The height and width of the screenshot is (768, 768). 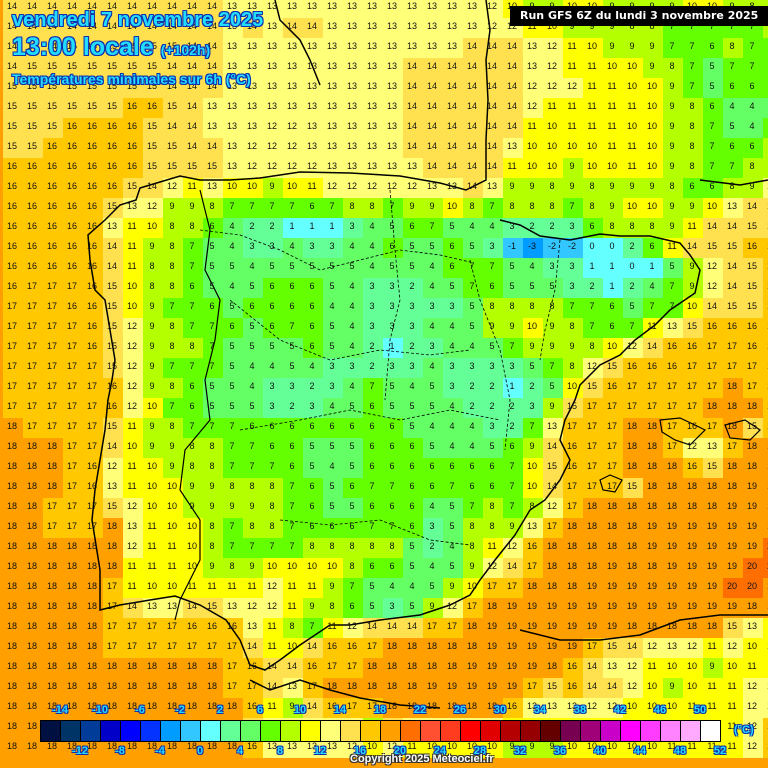 What do you see at coordinates (80, 751) in the screenshot?
I see `legend-label: -12` at bounding box center [80, 751].